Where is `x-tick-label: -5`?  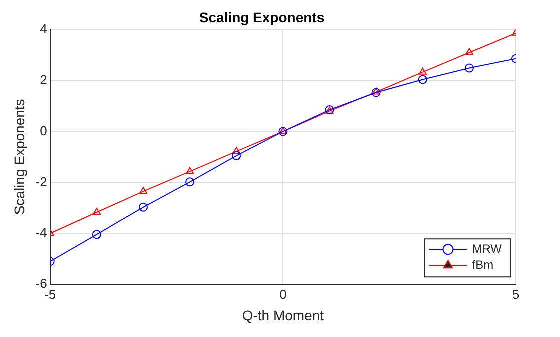
x-tick-label: -5 is located at coordinates (50, 294).